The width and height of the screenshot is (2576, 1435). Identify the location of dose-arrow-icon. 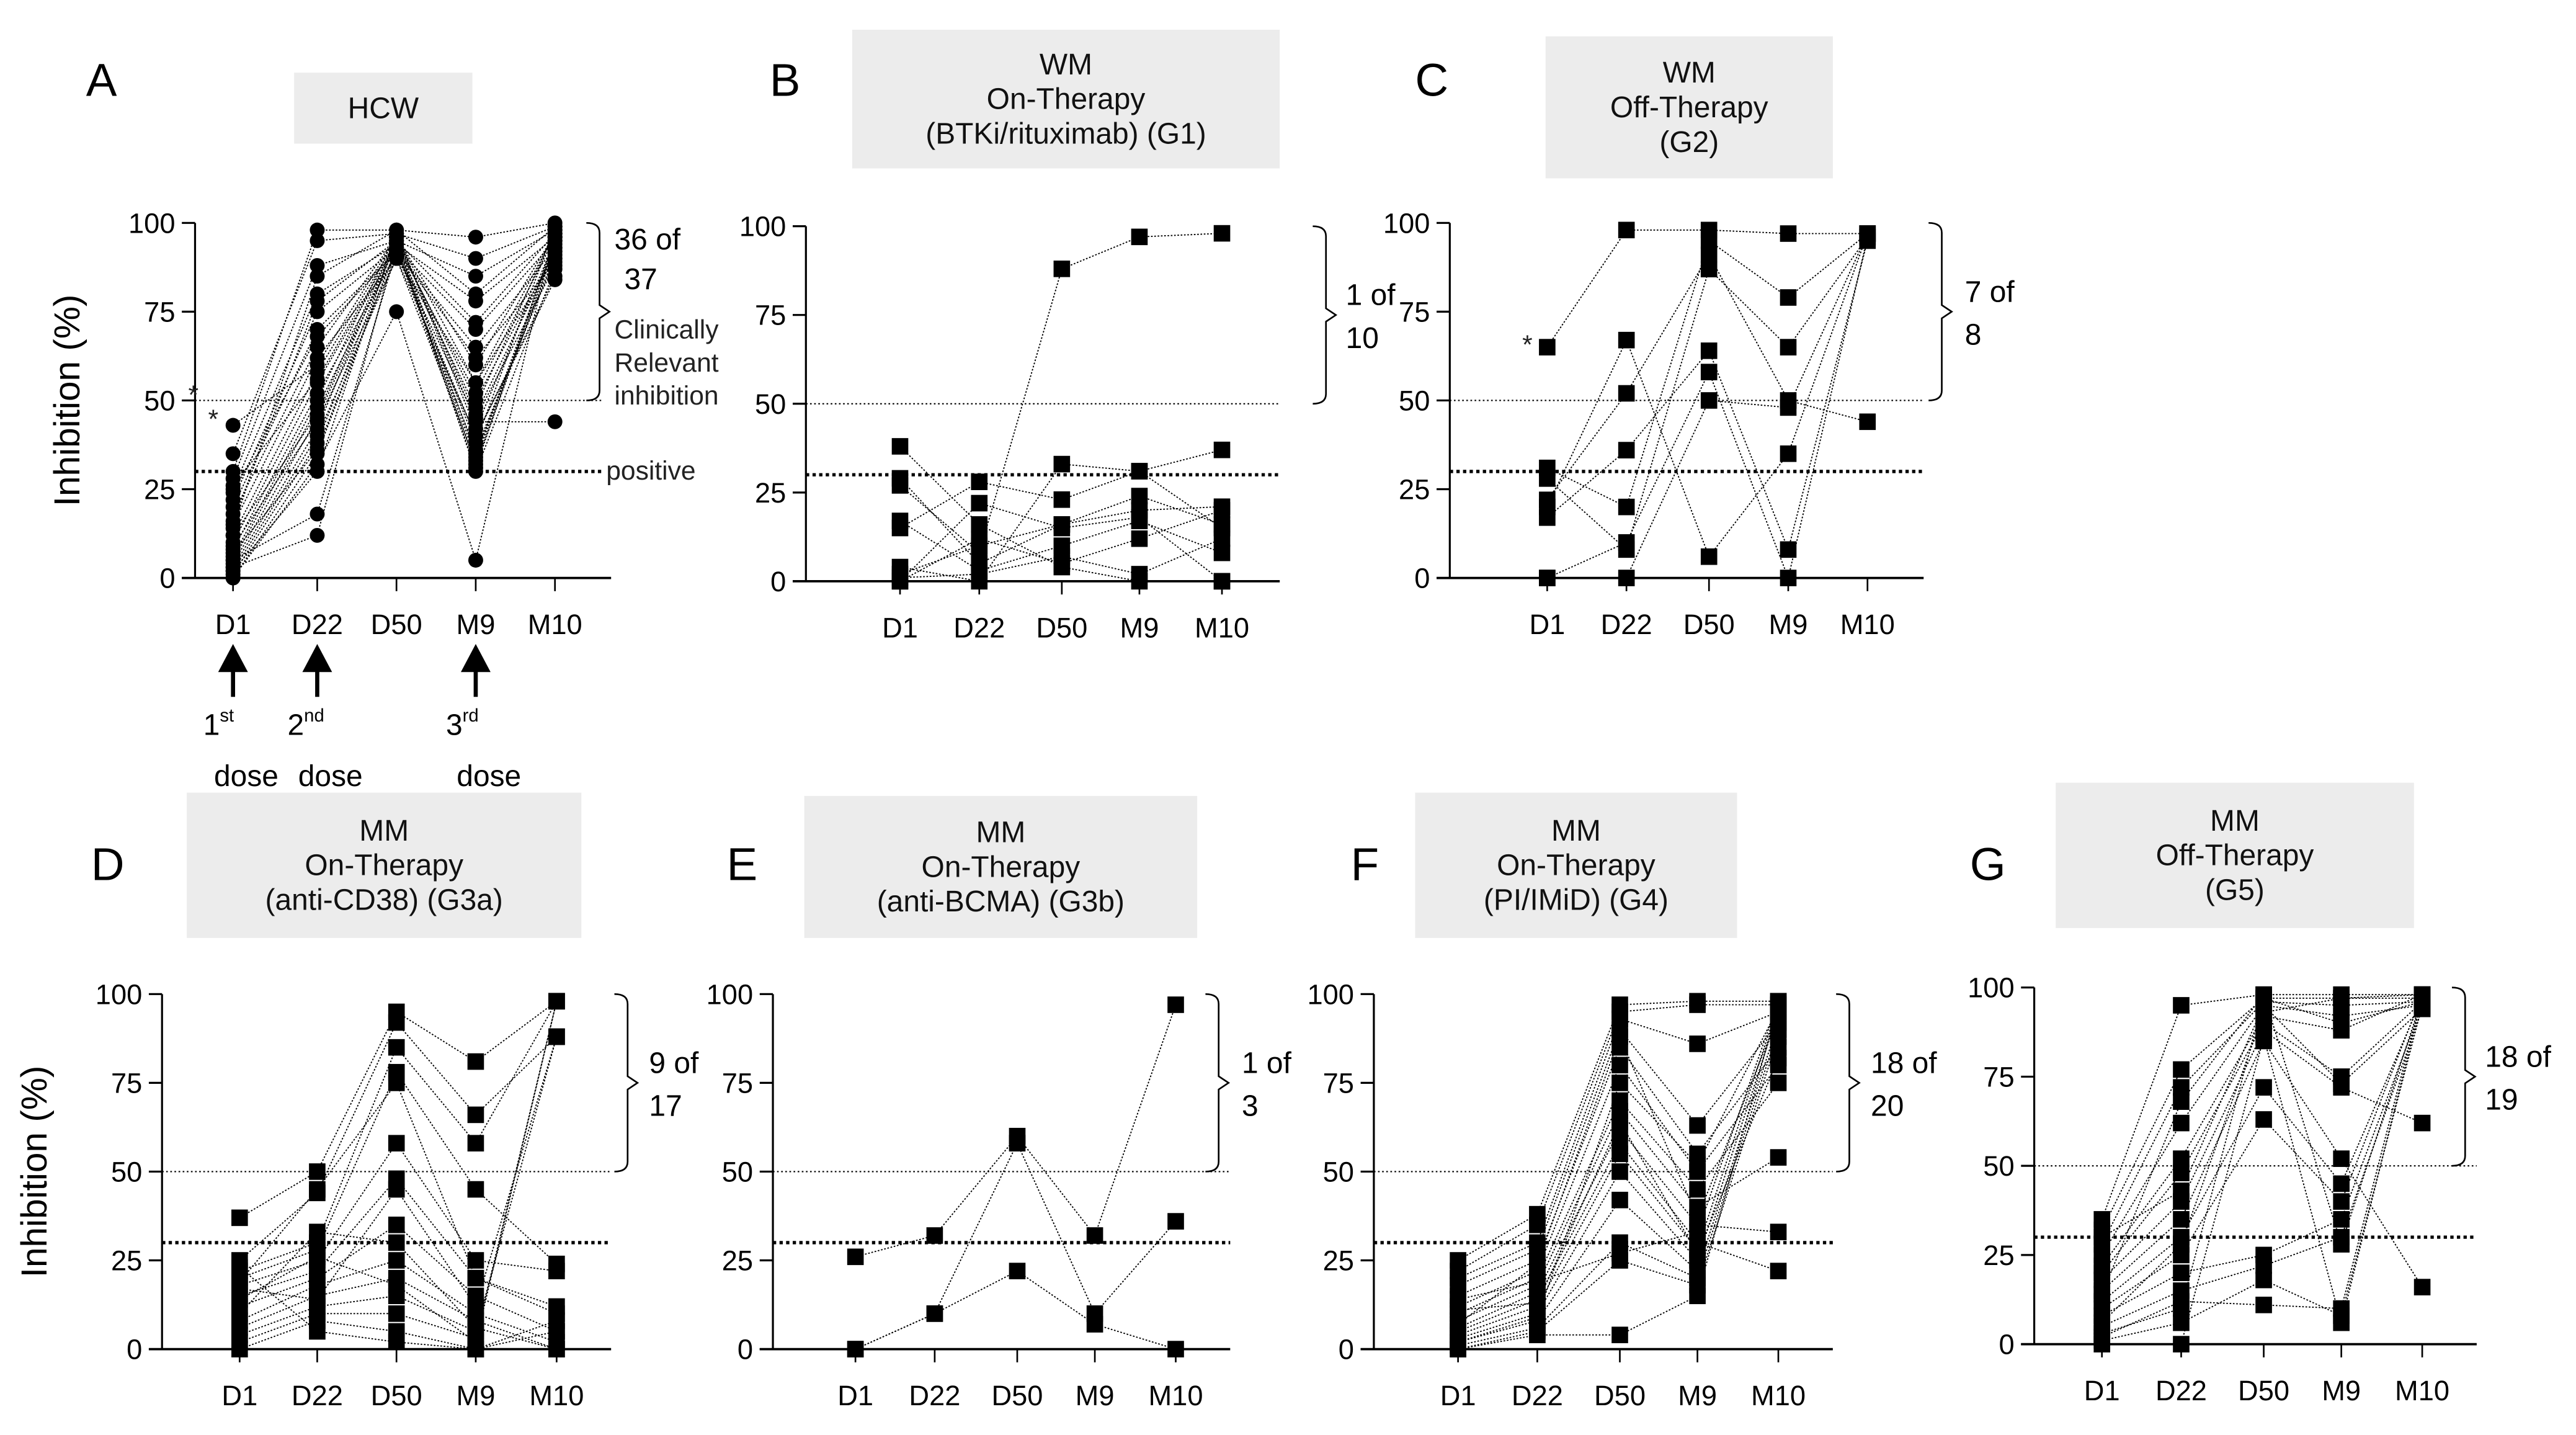
(476, 658).